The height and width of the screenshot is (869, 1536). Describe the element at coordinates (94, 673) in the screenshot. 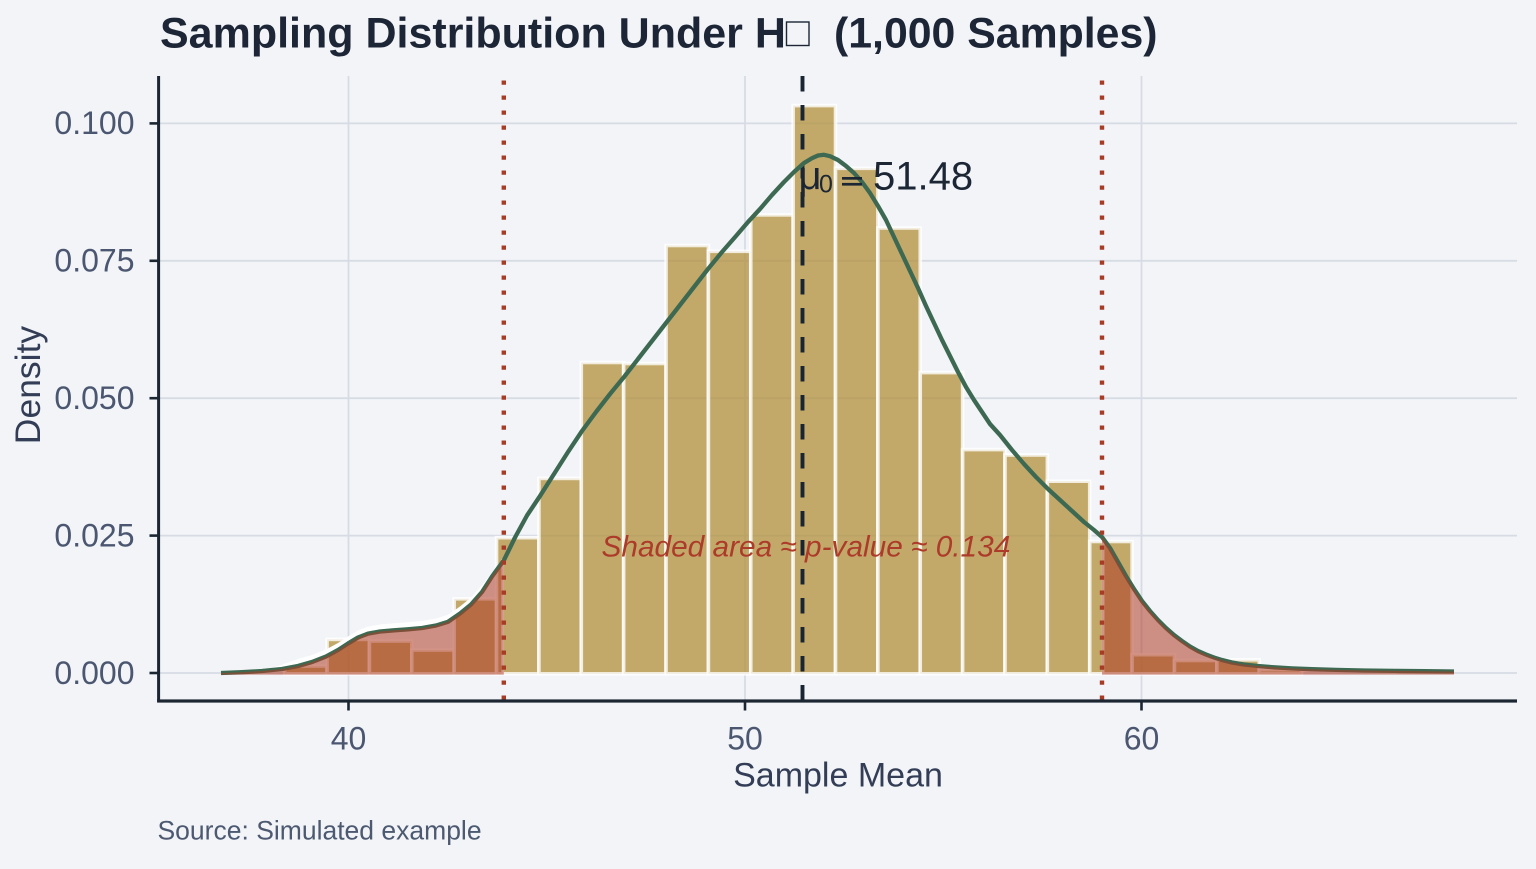

I see `svg-text: 0.000` at that location.